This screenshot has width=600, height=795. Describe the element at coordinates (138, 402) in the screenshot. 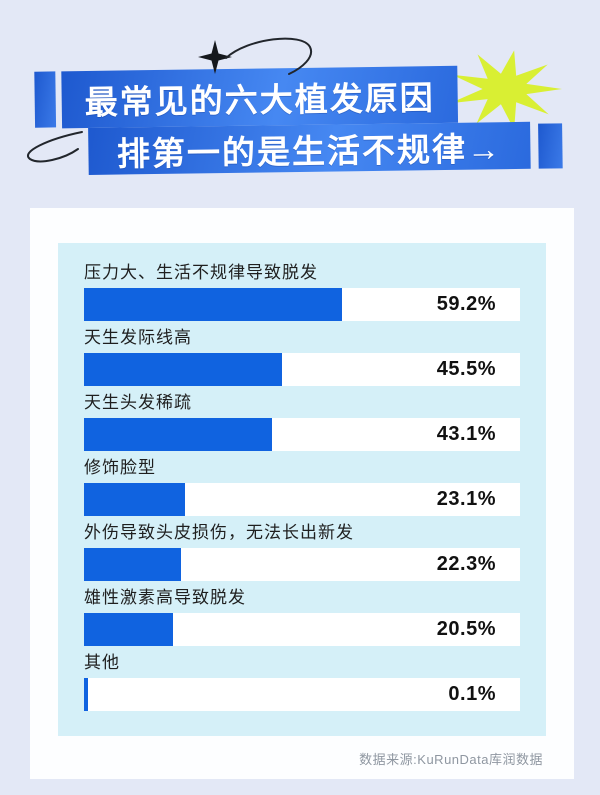

I see `bar-label: 天生头发稀疏` at that location.